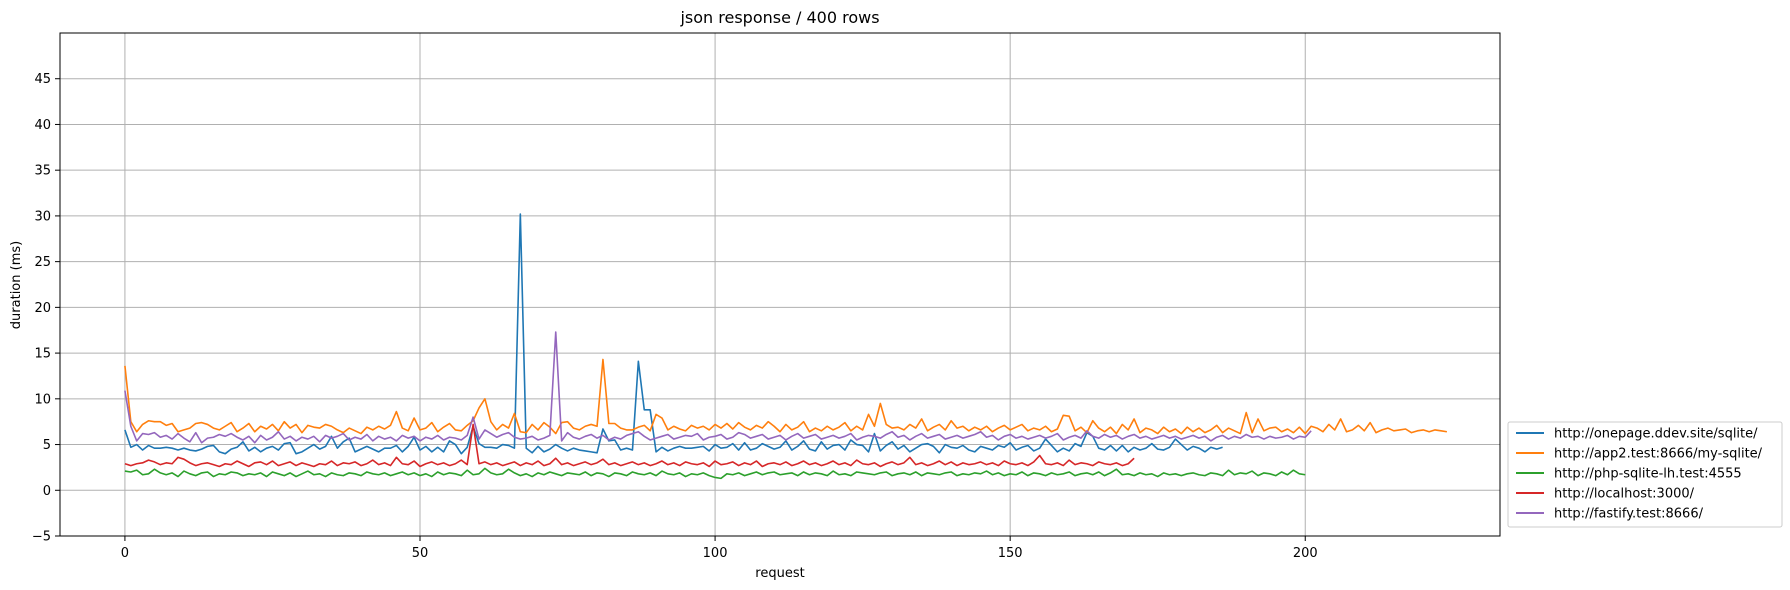  I want to click on y-tick-label: 35, so click(42, 171).